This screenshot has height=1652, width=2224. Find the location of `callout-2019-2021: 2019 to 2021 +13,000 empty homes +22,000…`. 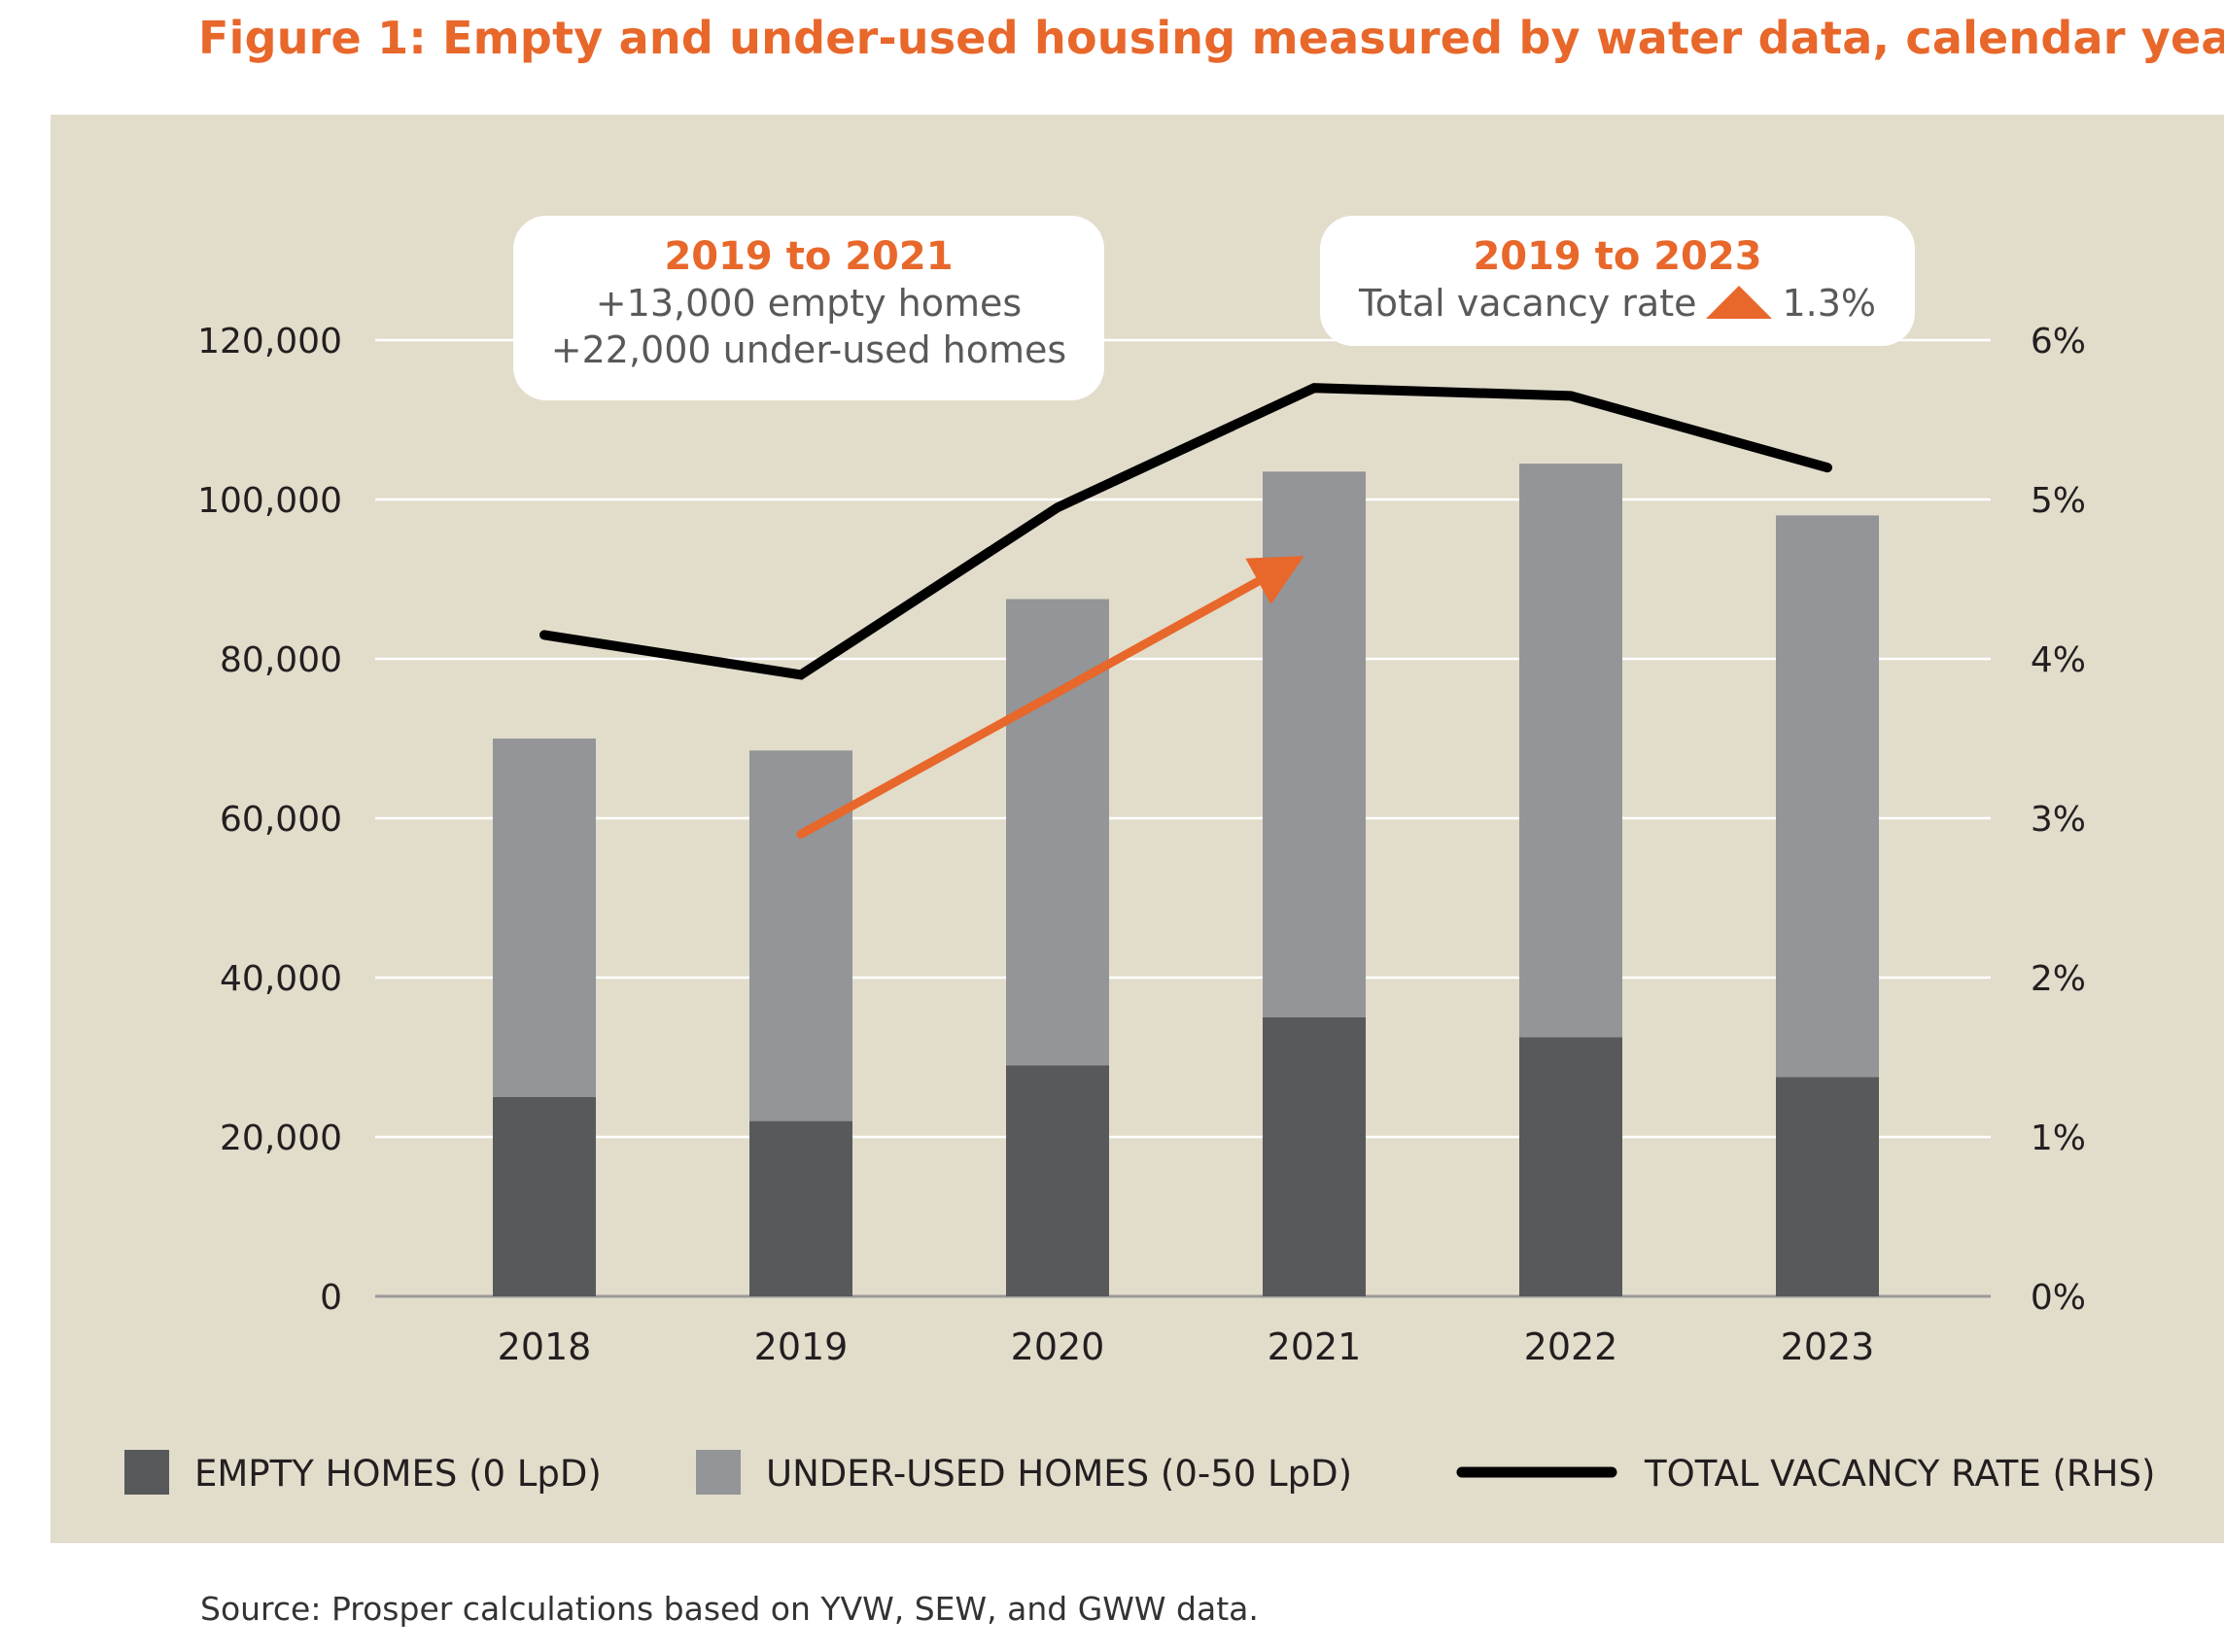

callout-2019-2021: 2019 to 2021 +13,000 empty homes +22,000… is located at coordinates (808, 308).